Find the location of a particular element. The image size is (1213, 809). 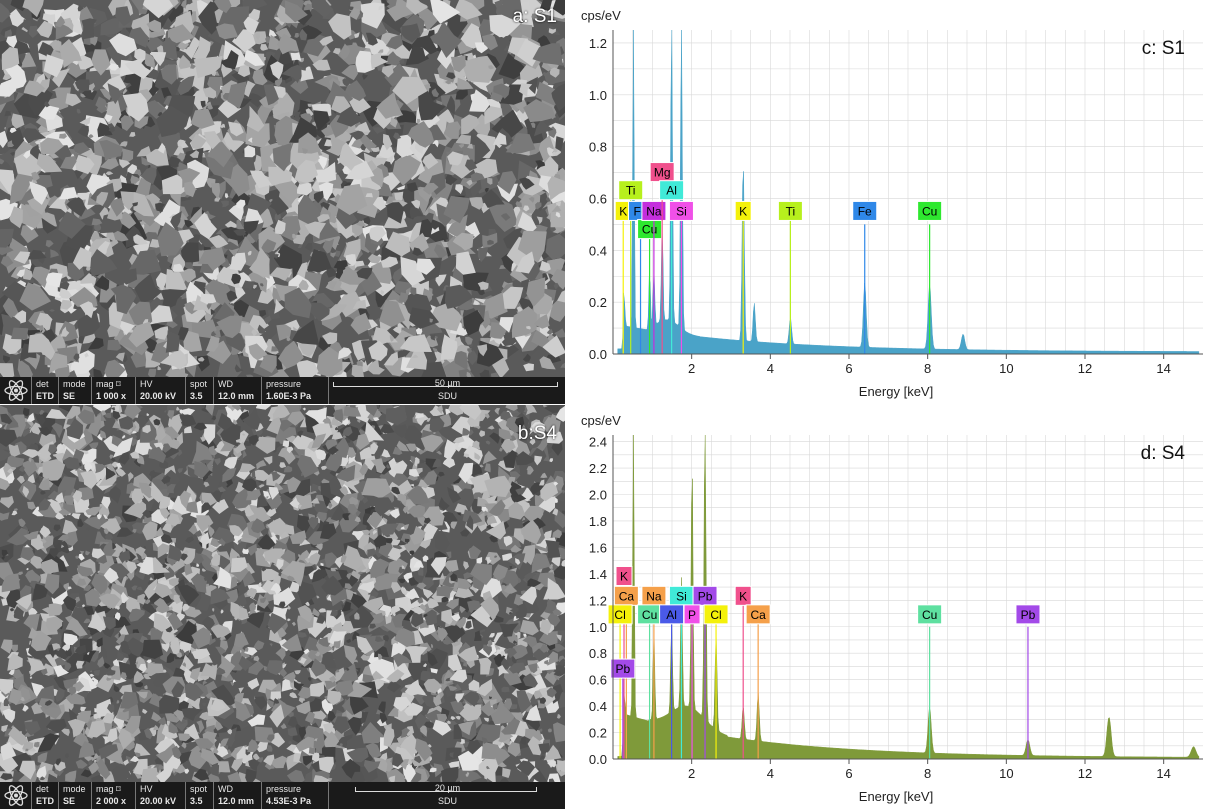

det-value: ETD is located at coordinates (45, 396).